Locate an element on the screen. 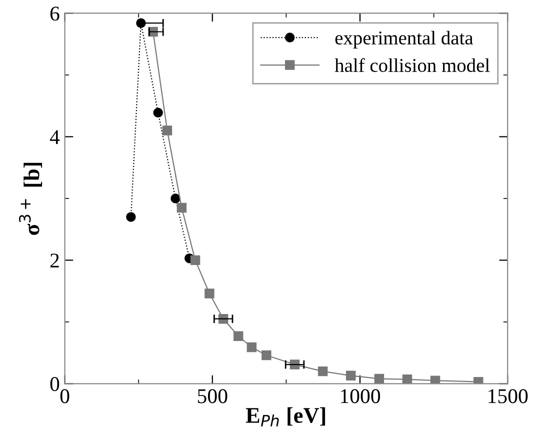 The width and height of the screenshot is (540, 441). legend-label: half collision model is located at coordinates (412, 65).